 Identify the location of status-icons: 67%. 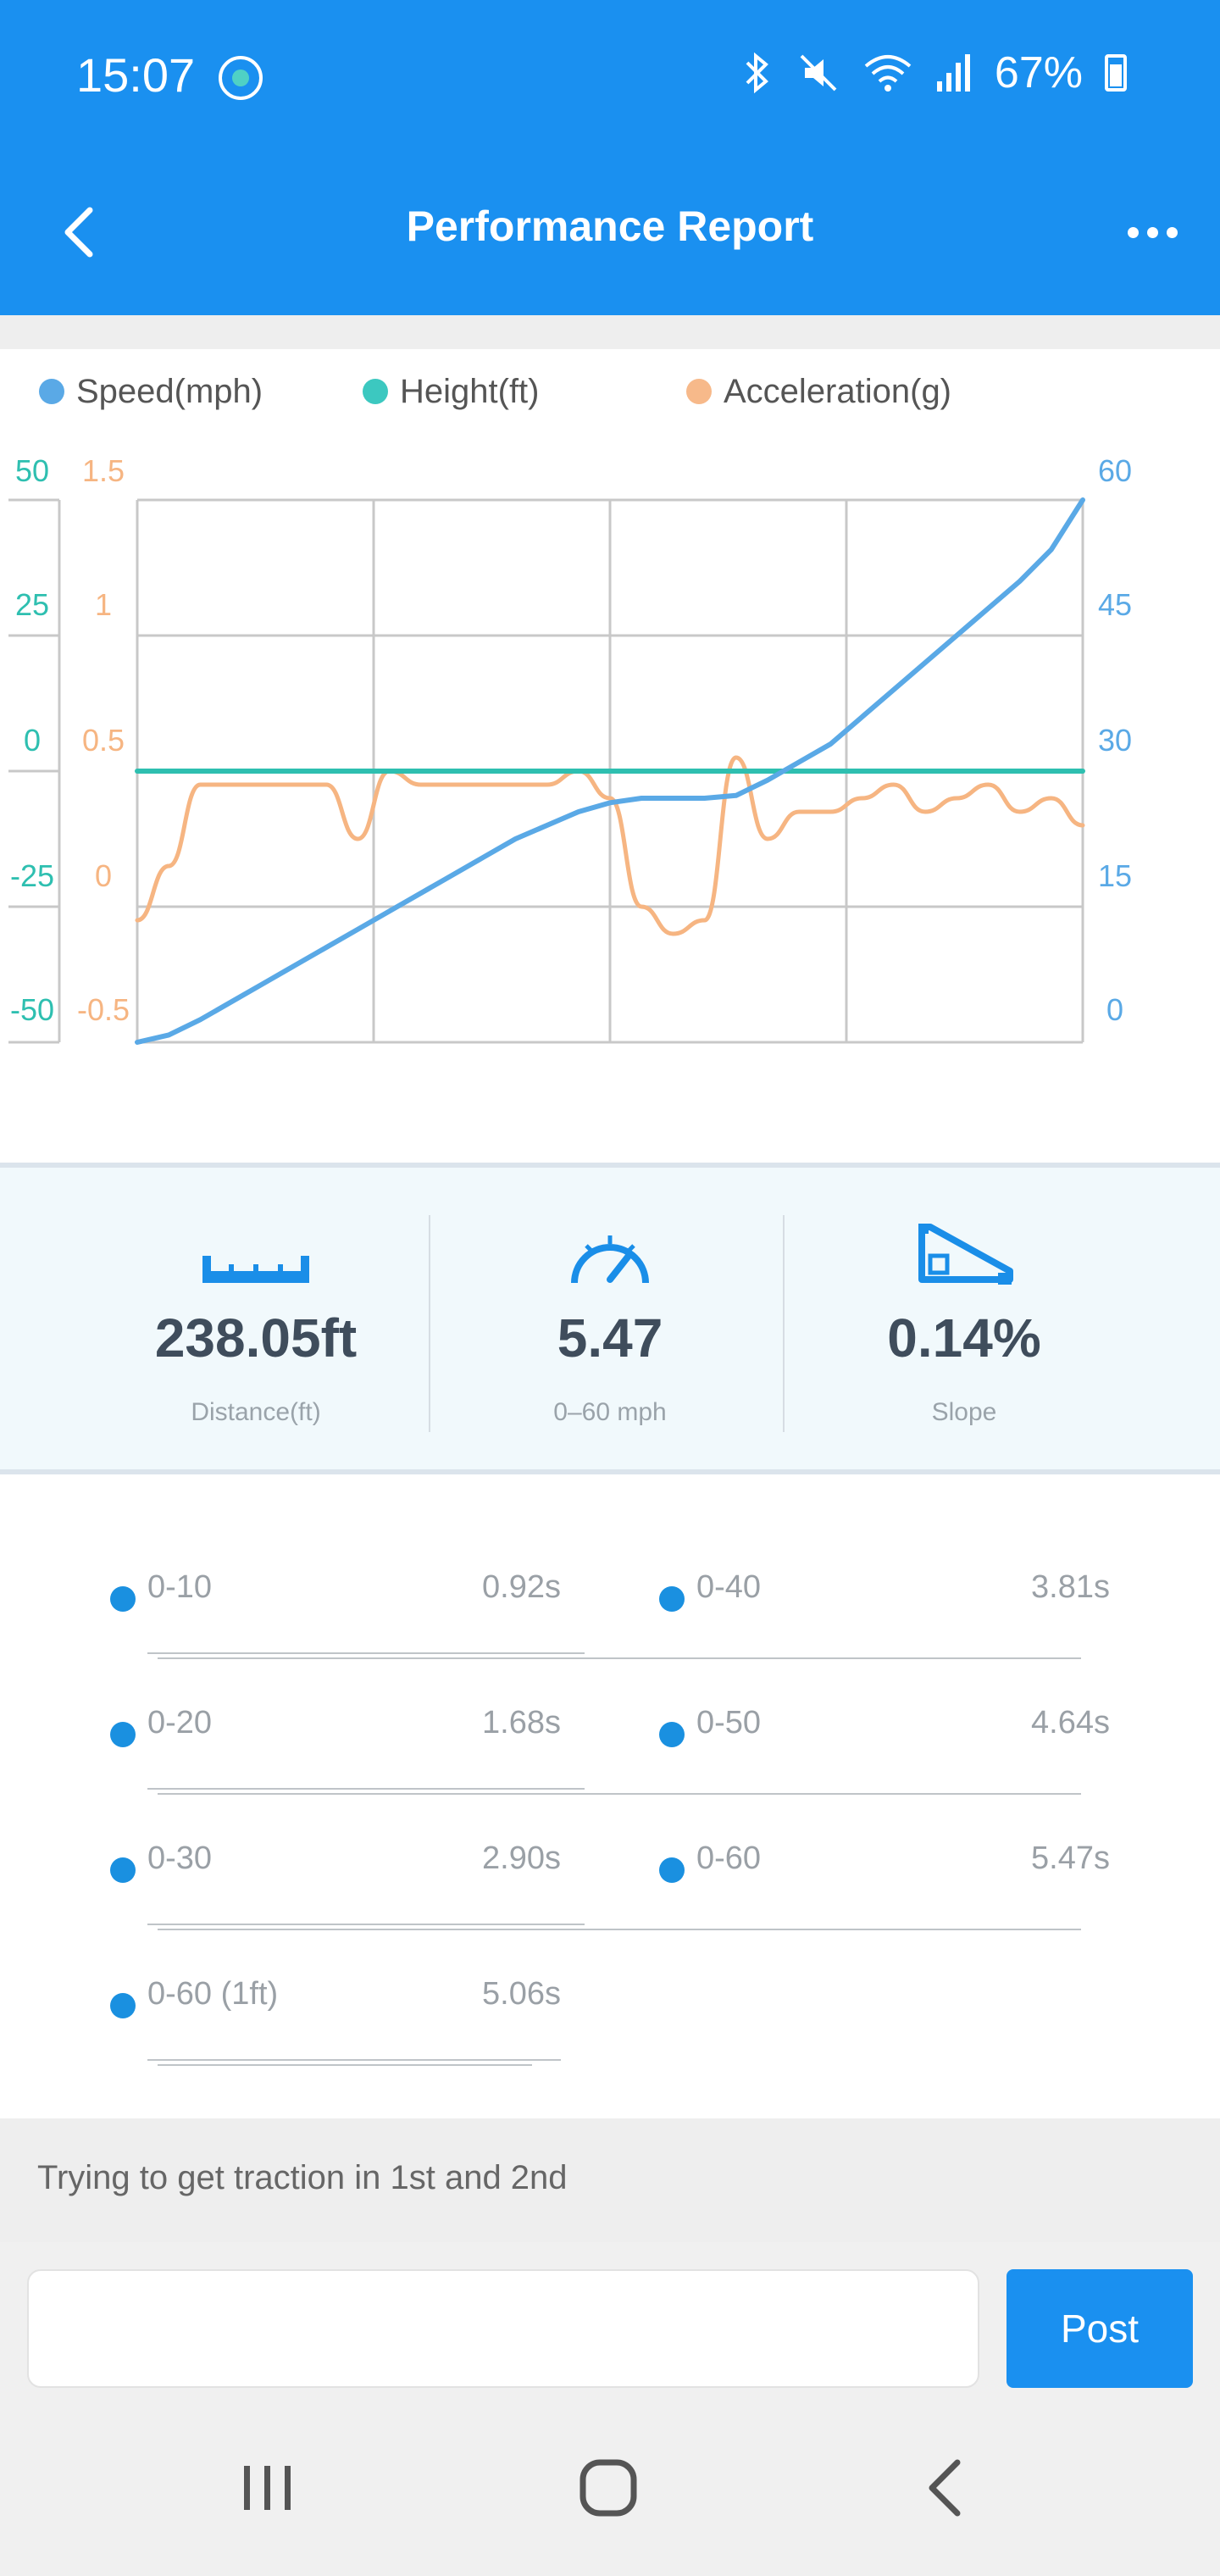
(933, 72).